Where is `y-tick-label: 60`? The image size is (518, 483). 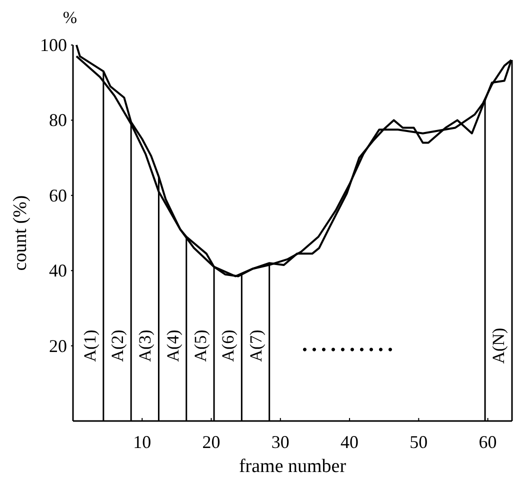
y-tick-label: 60 is located at coordinates (58, 195).